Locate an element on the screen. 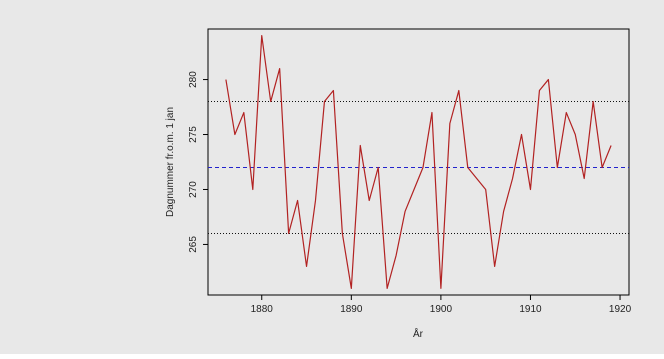 This screenshot has width=664, height=359. y-axis: 265 270 275 280 is located at coordinates (198, 162).